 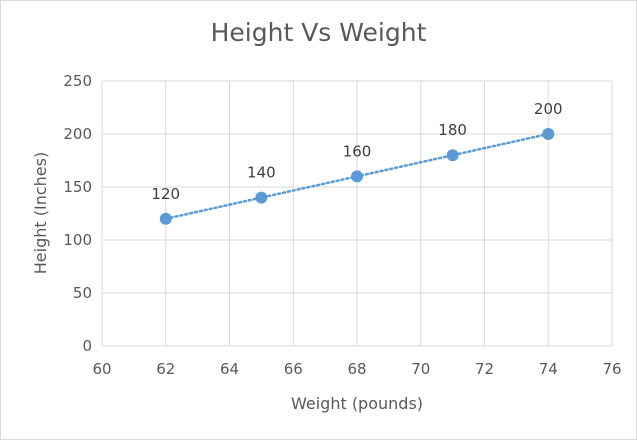 What do you see at coordinates (420, 369) in the screenshot?
I see `x-tick-label: 70` at bounding box center [420, 369].